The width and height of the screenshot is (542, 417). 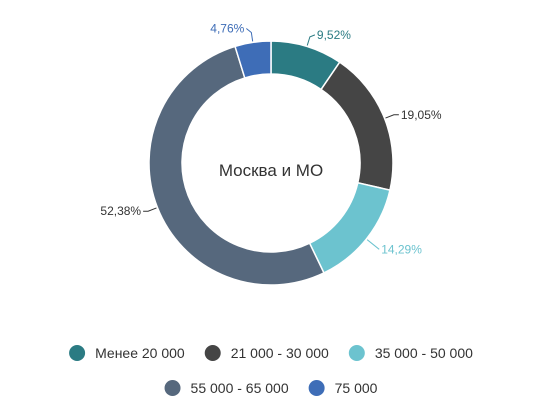 I want to click on legend-label: 21 000 - 30 000, so click(x=280, y=353).